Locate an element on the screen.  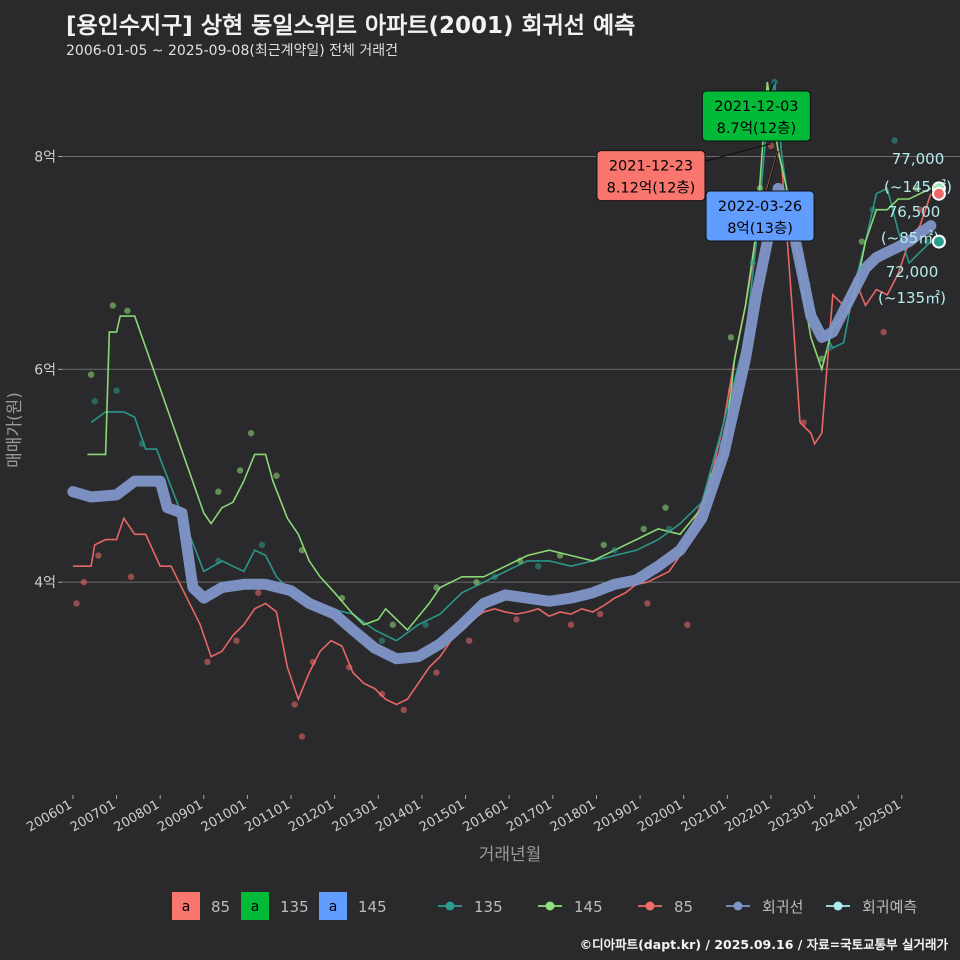
y-tick-label: 8억 is located at coordinates (45, 157).